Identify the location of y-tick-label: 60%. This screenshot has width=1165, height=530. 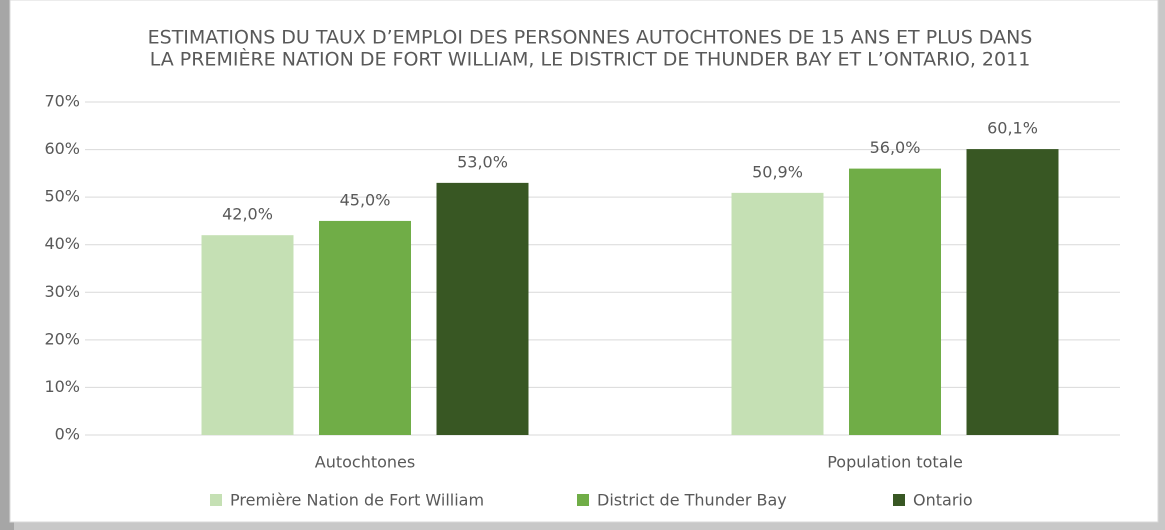
(62, 148).